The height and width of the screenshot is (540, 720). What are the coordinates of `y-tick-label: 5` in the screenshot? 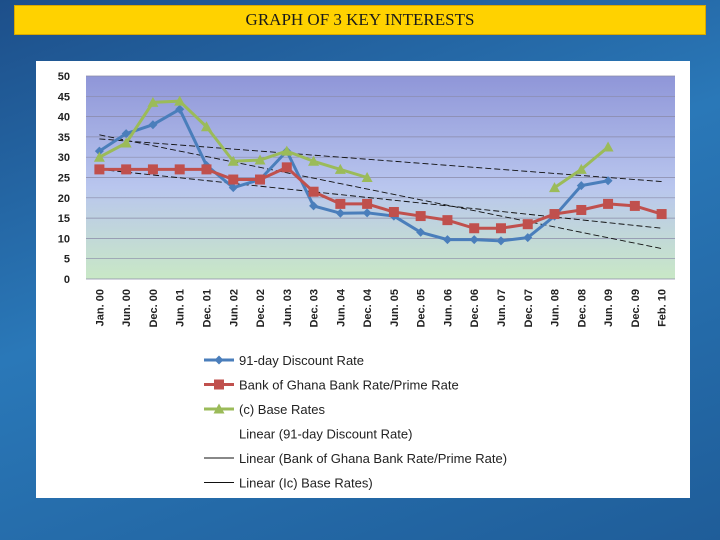 It's located at (67, 260).